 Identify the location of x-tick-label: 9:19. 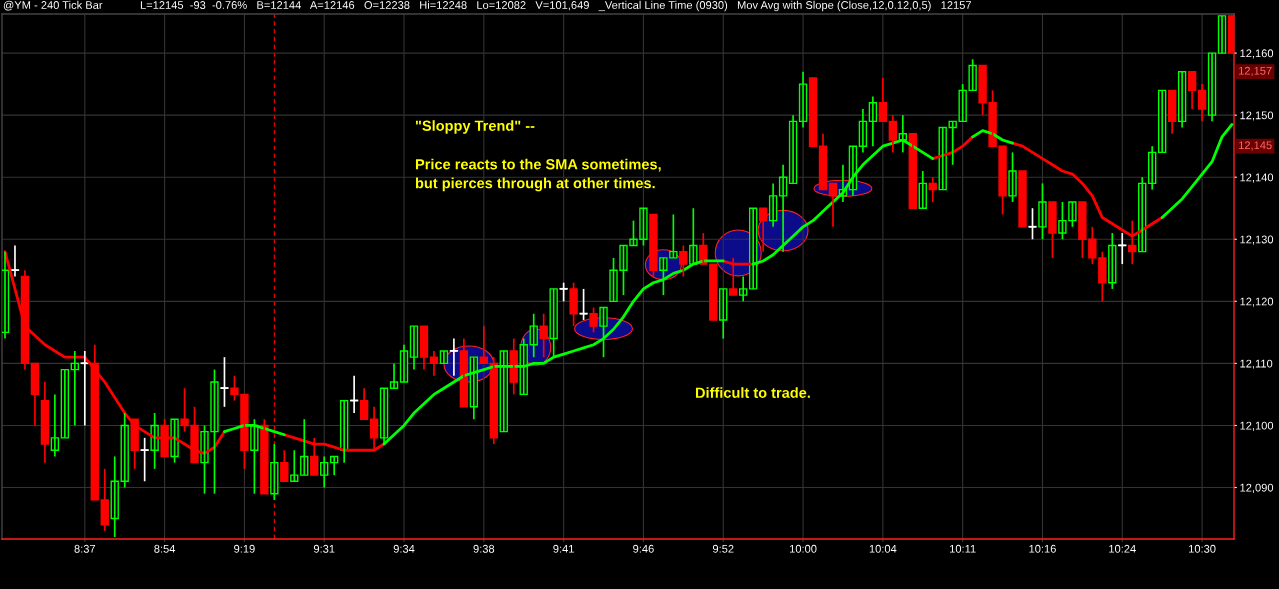
(244, 548).